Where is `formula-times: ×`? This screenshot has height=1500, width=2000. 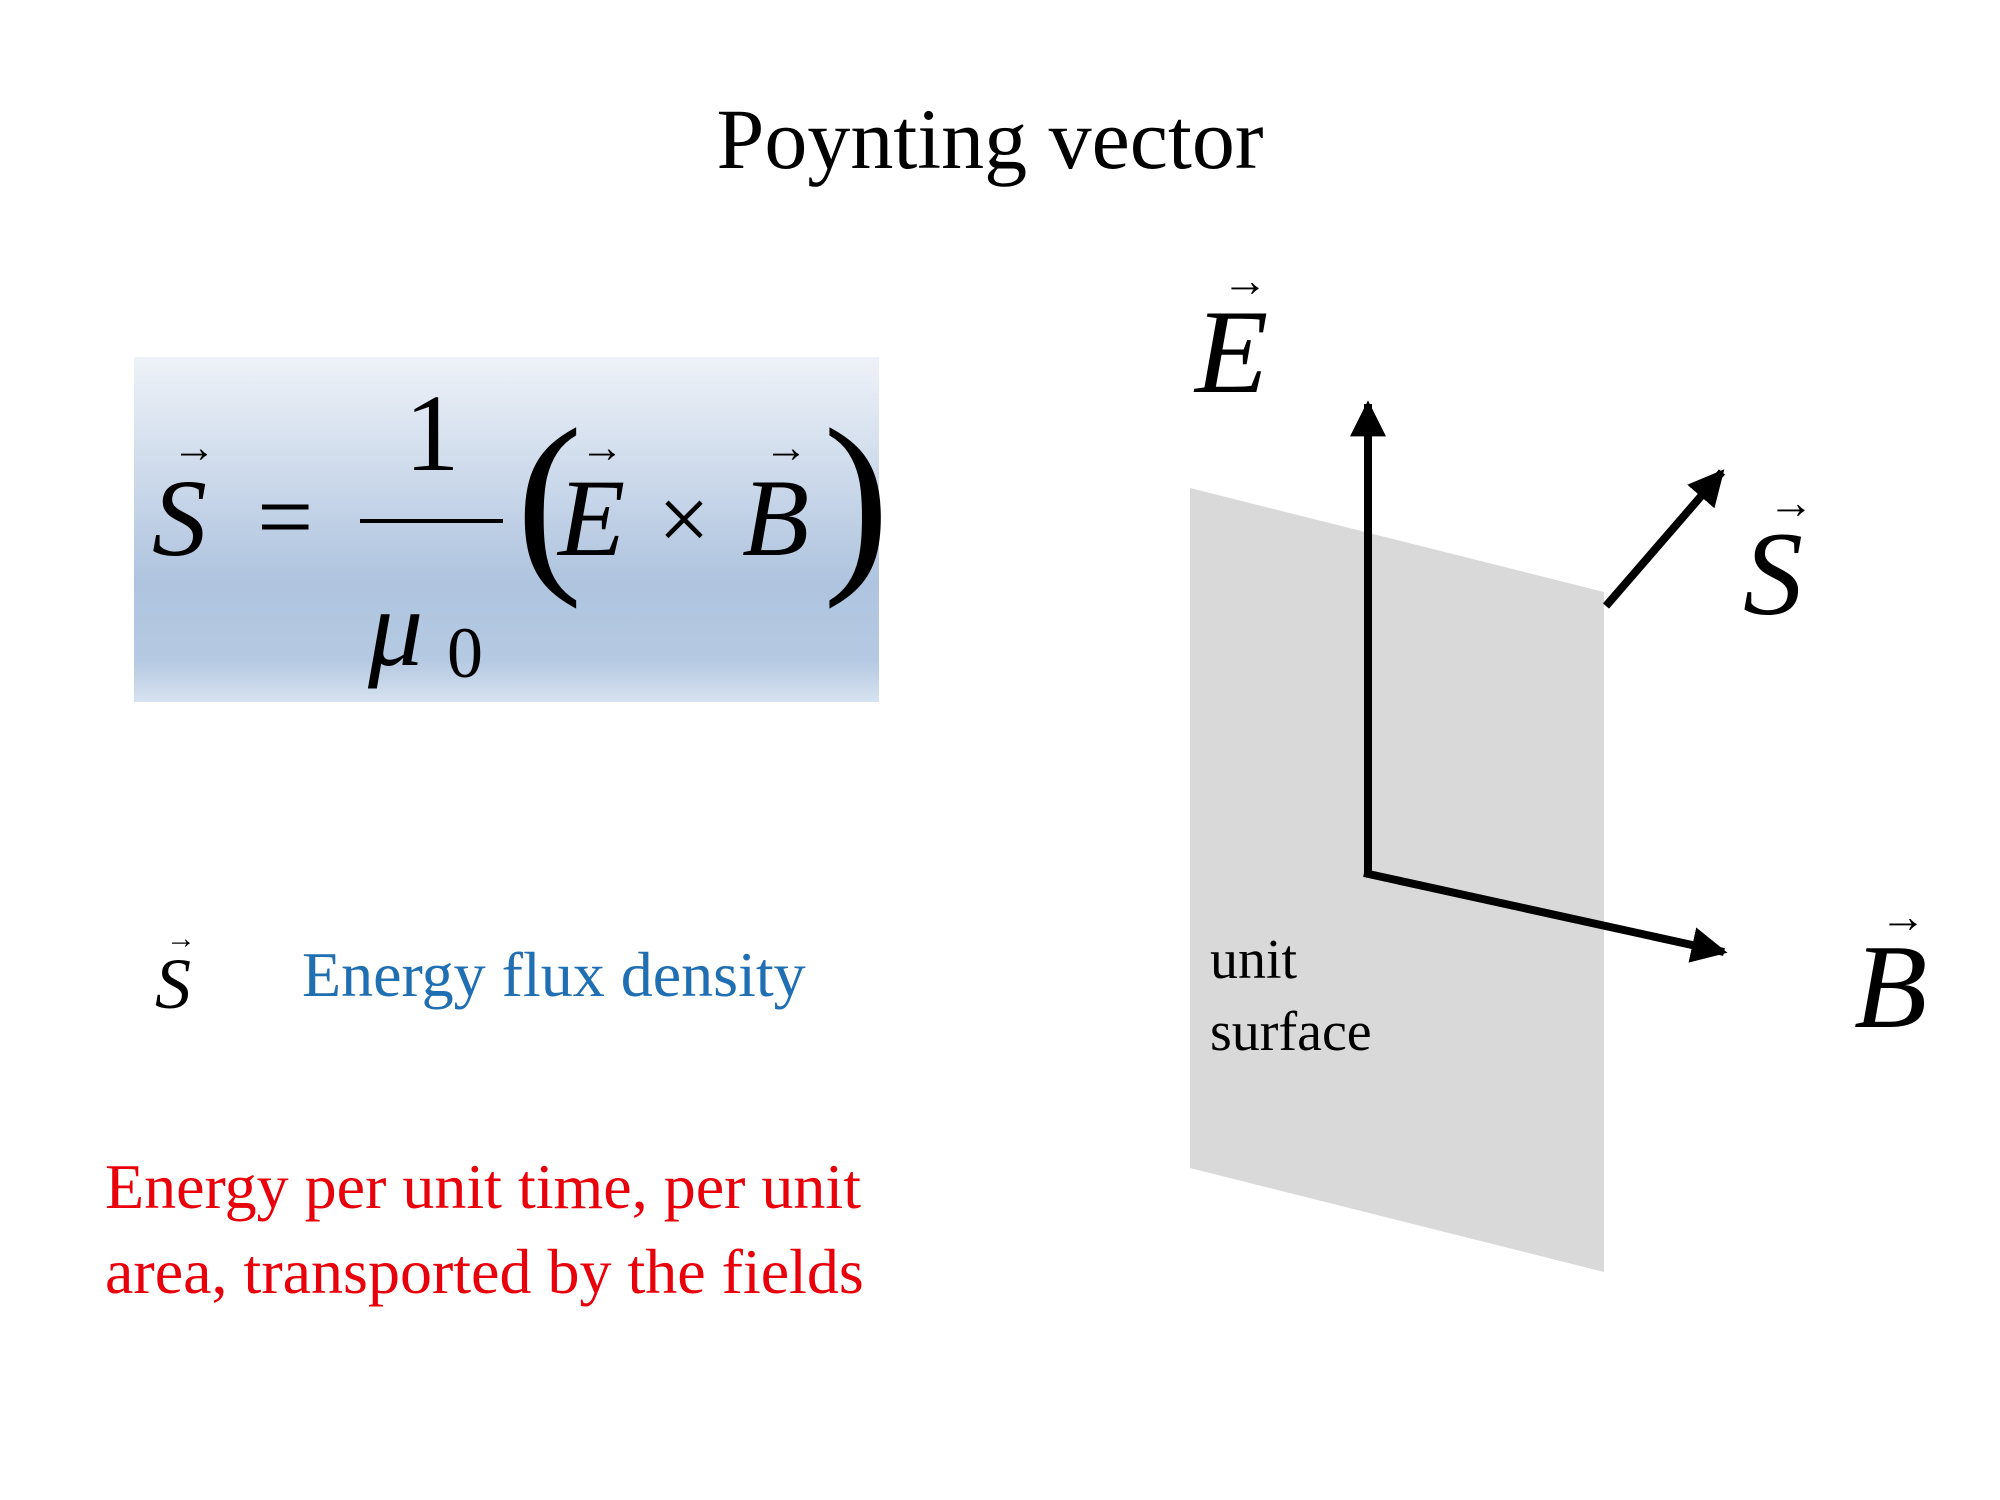 formula-times: × is located at coordinates (684, 519).